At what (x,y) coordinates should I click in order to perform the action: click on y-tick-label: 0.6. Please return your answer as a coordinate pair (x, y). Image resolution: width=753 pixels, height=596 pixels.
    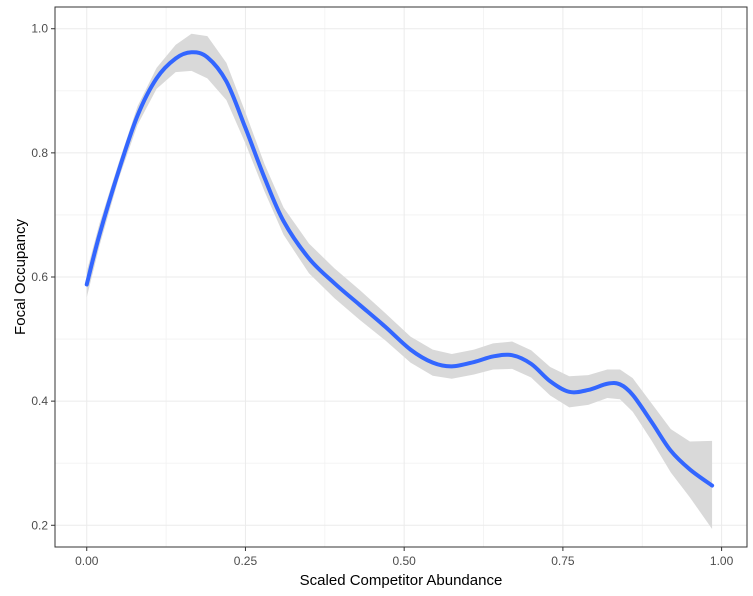
    Looking at the image, I should click on (39, 277).